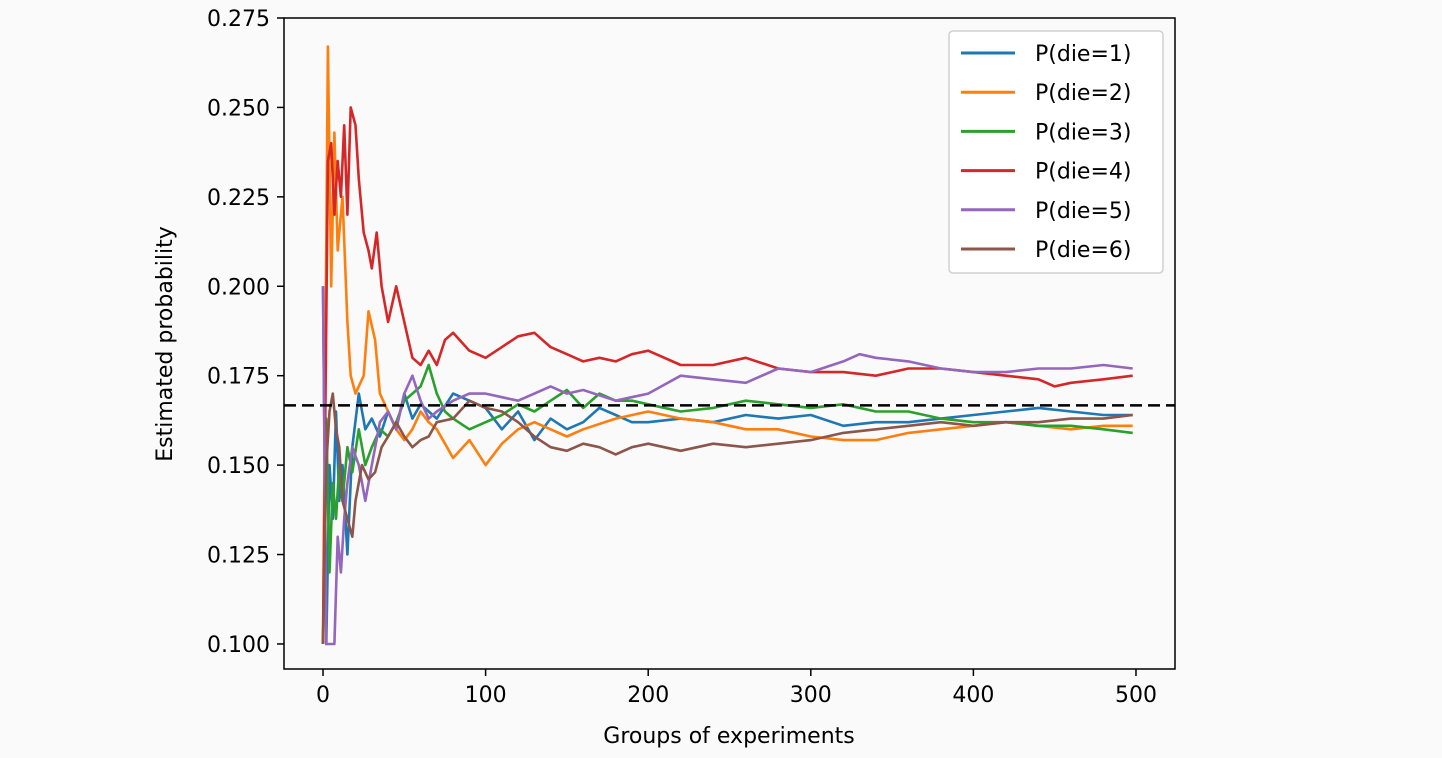  Describe the element at coordinates (1083, 211) in the screenshot. I see `legend-label: P(die=5)` at that location.